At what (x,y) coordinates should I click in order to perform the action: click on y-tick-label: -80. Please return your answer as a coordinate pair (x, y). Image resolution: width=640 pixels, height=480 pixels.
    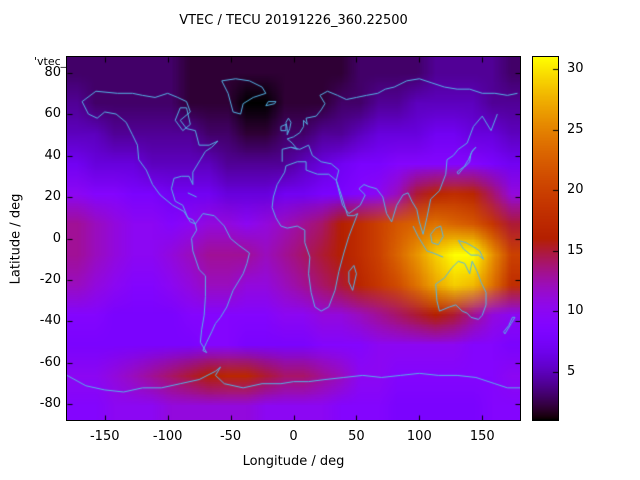
    Looking at the image, I should click on (50, 404).